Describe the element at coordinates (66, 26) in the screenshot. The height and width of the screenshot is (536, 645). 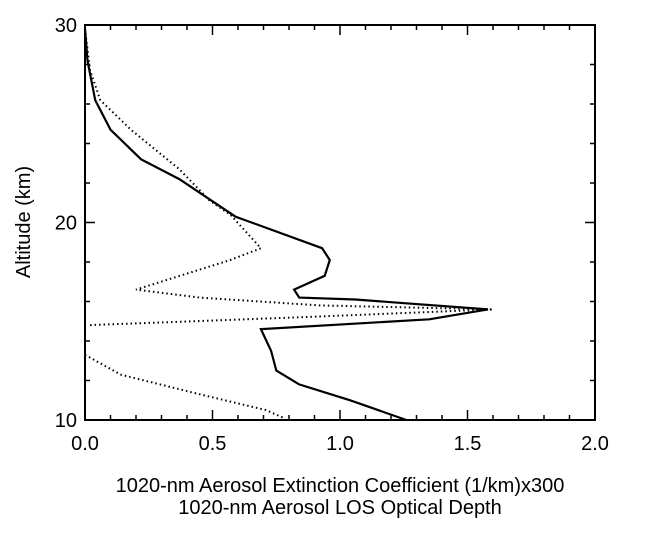
I see `y-tick-label: 30` at that location.